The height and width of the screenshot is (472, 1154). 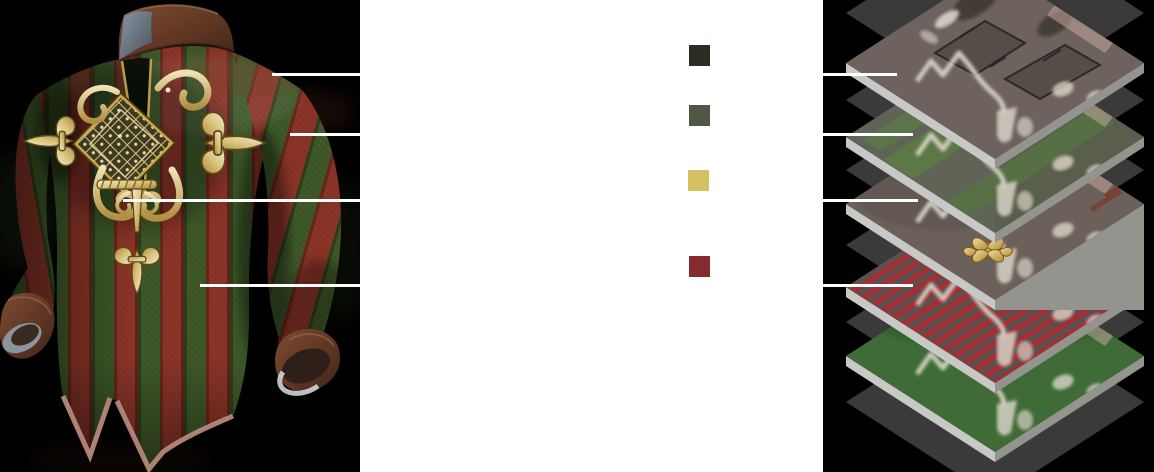 I want to click on left-cuff, so click(x=27, y=325).